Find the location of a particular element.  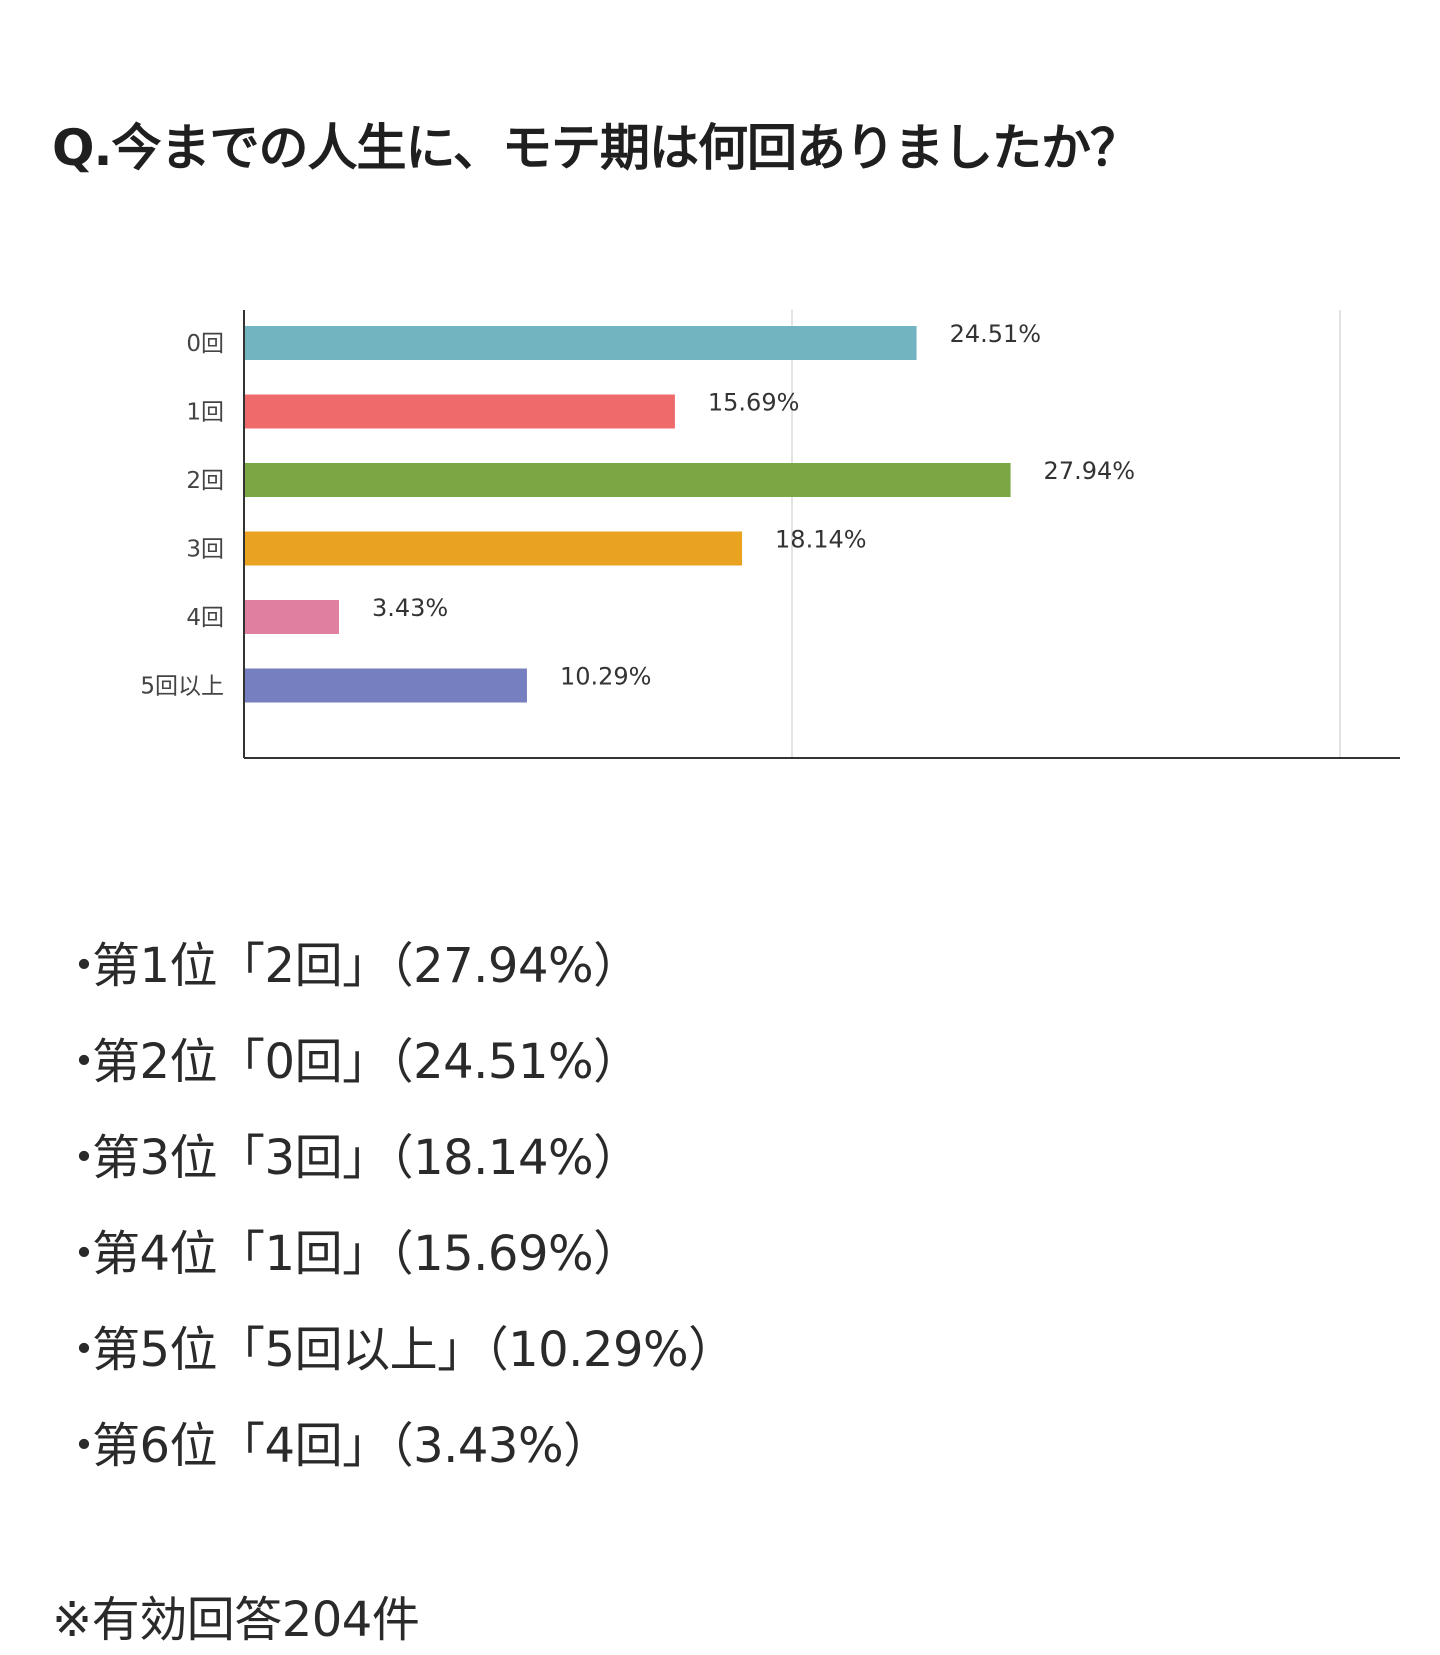

ranking-item-6: ・第6位「4回」（3.43%） is located at coordinates (398, 1446).